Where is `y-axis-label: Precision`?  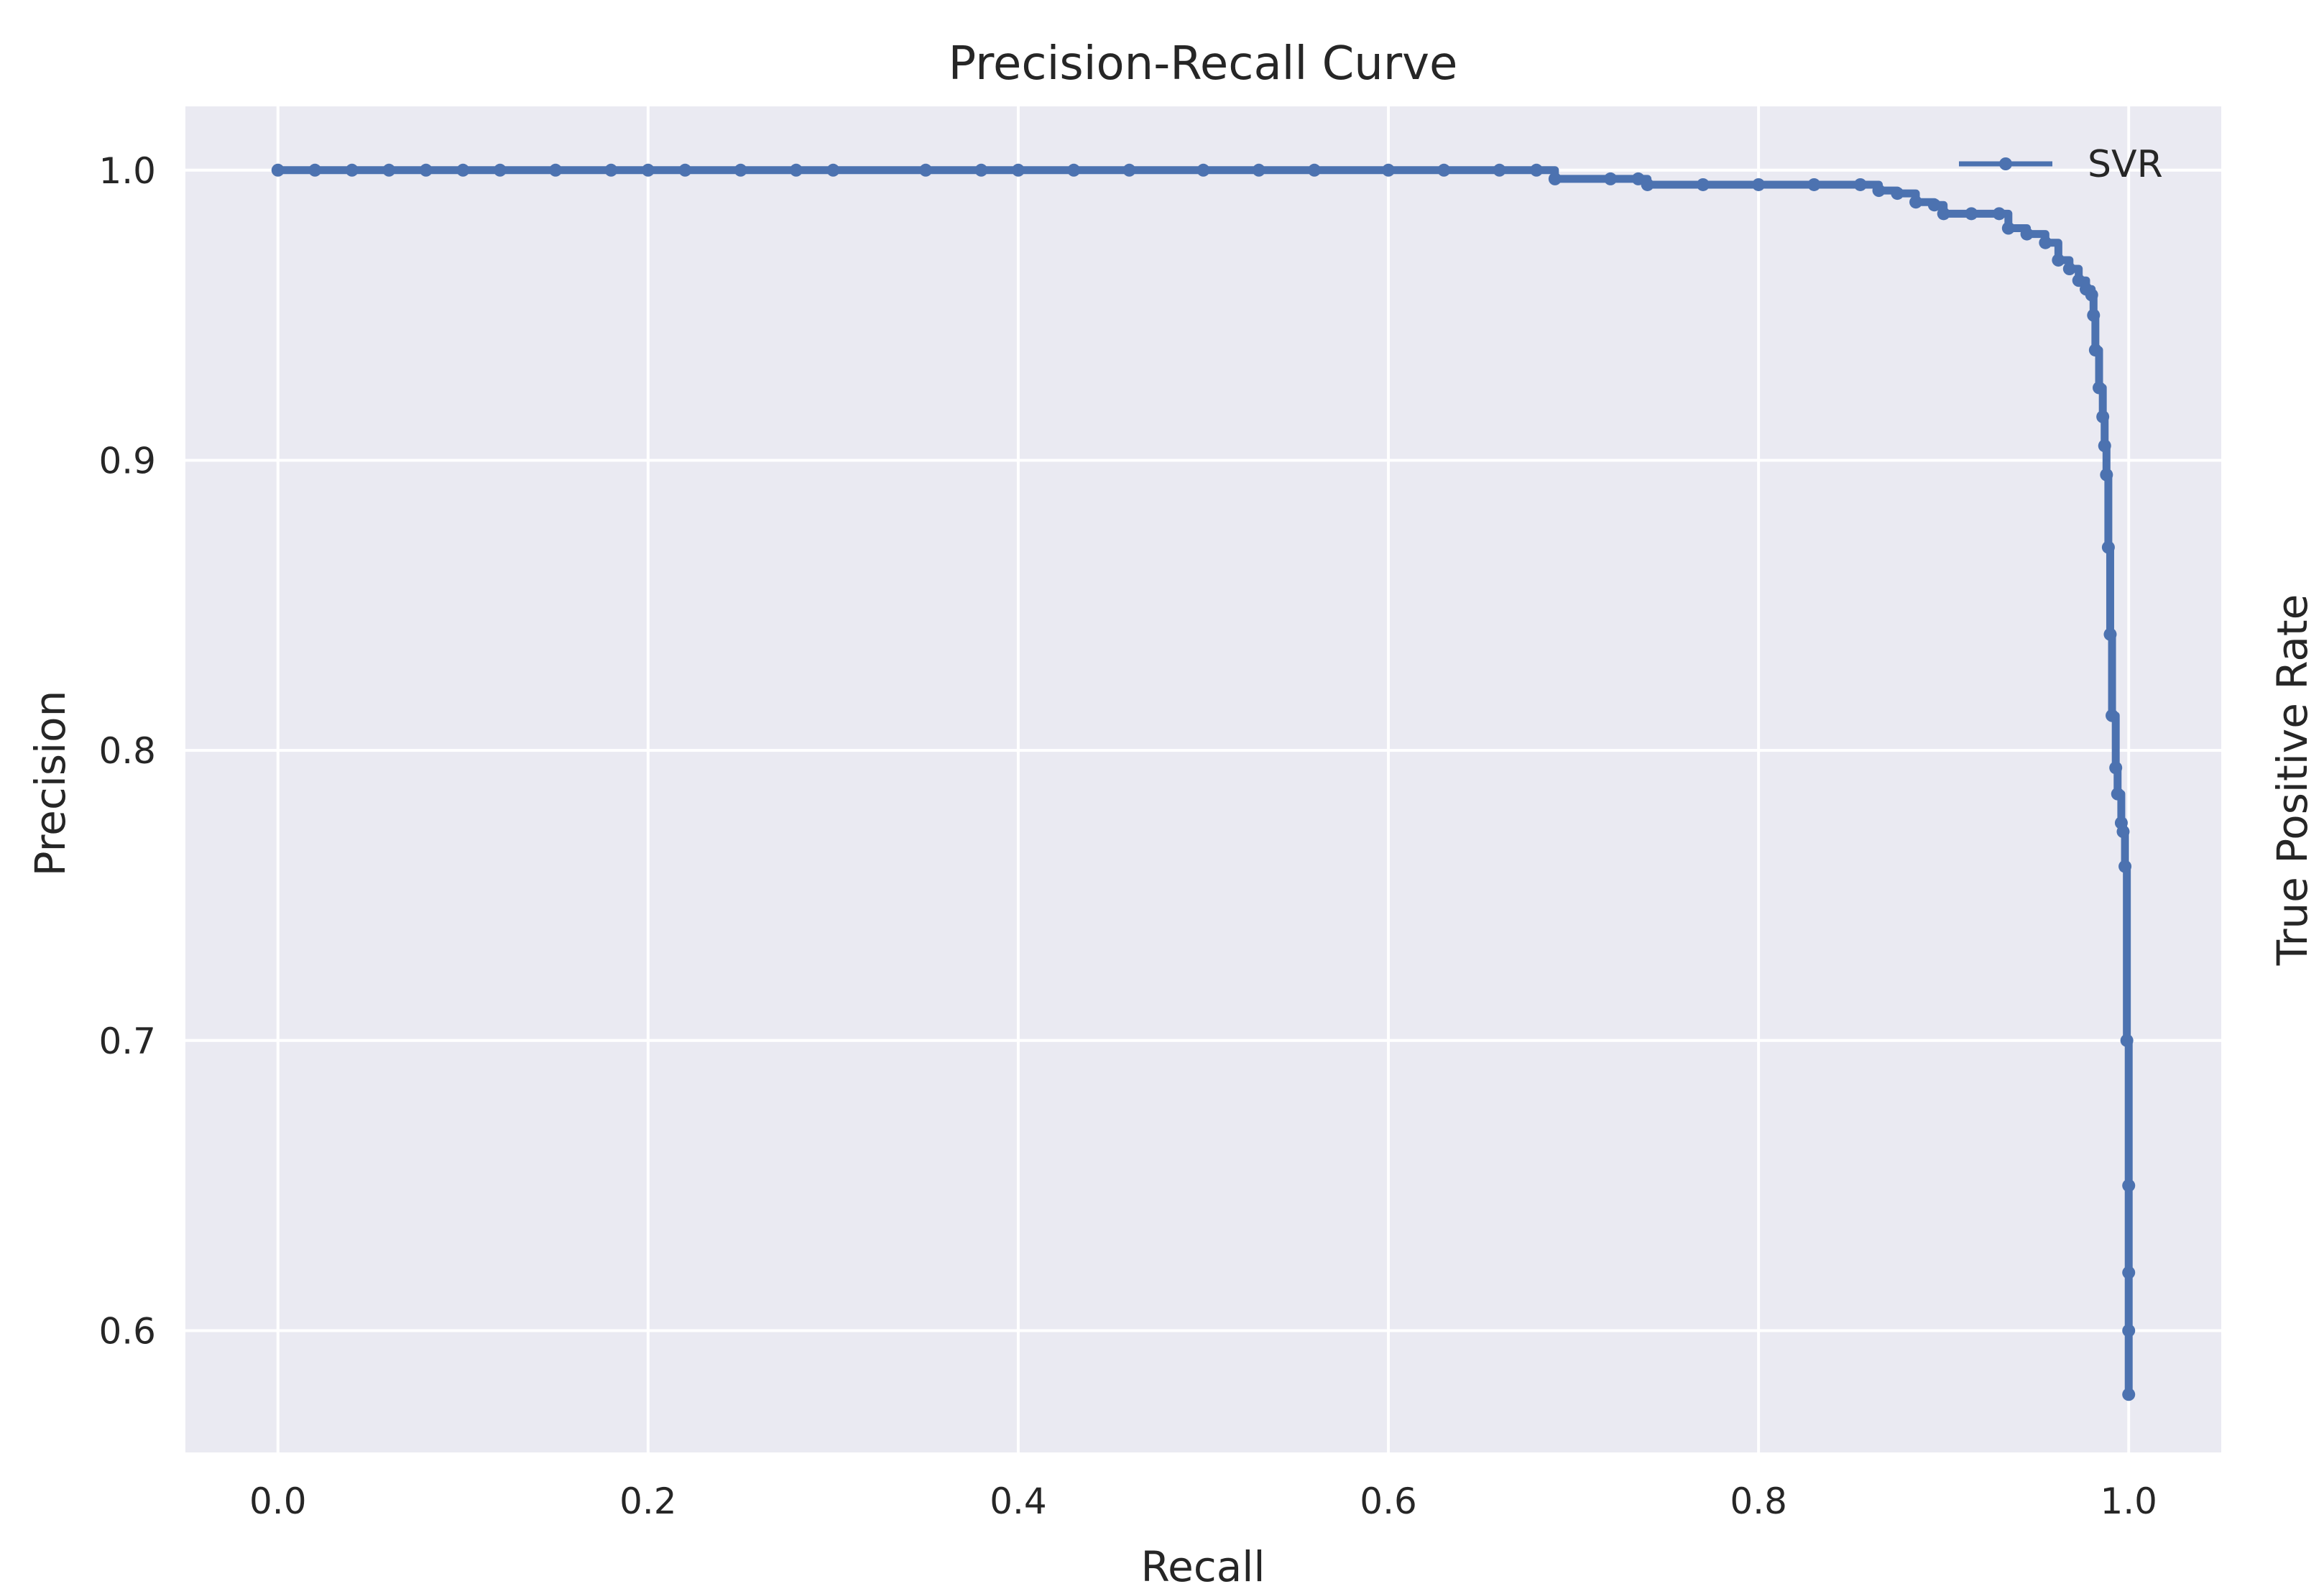
y-axis-label: Precision is located at coordinates (50, 784).